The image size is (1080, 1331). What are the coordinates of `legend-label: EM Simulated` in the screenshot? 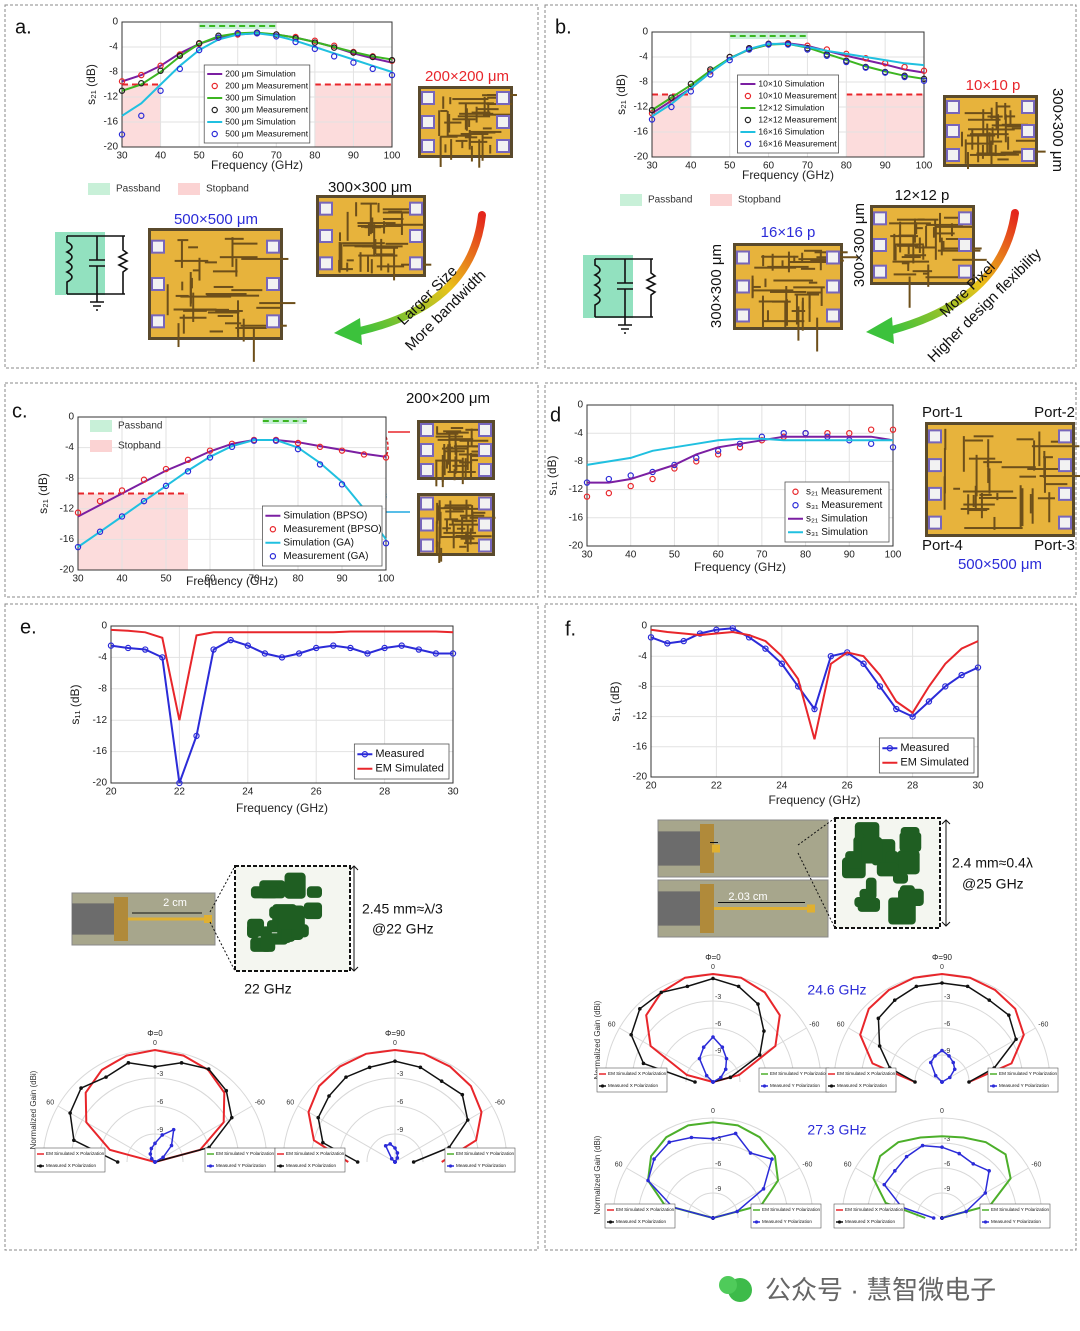 It's located at (934, 763).